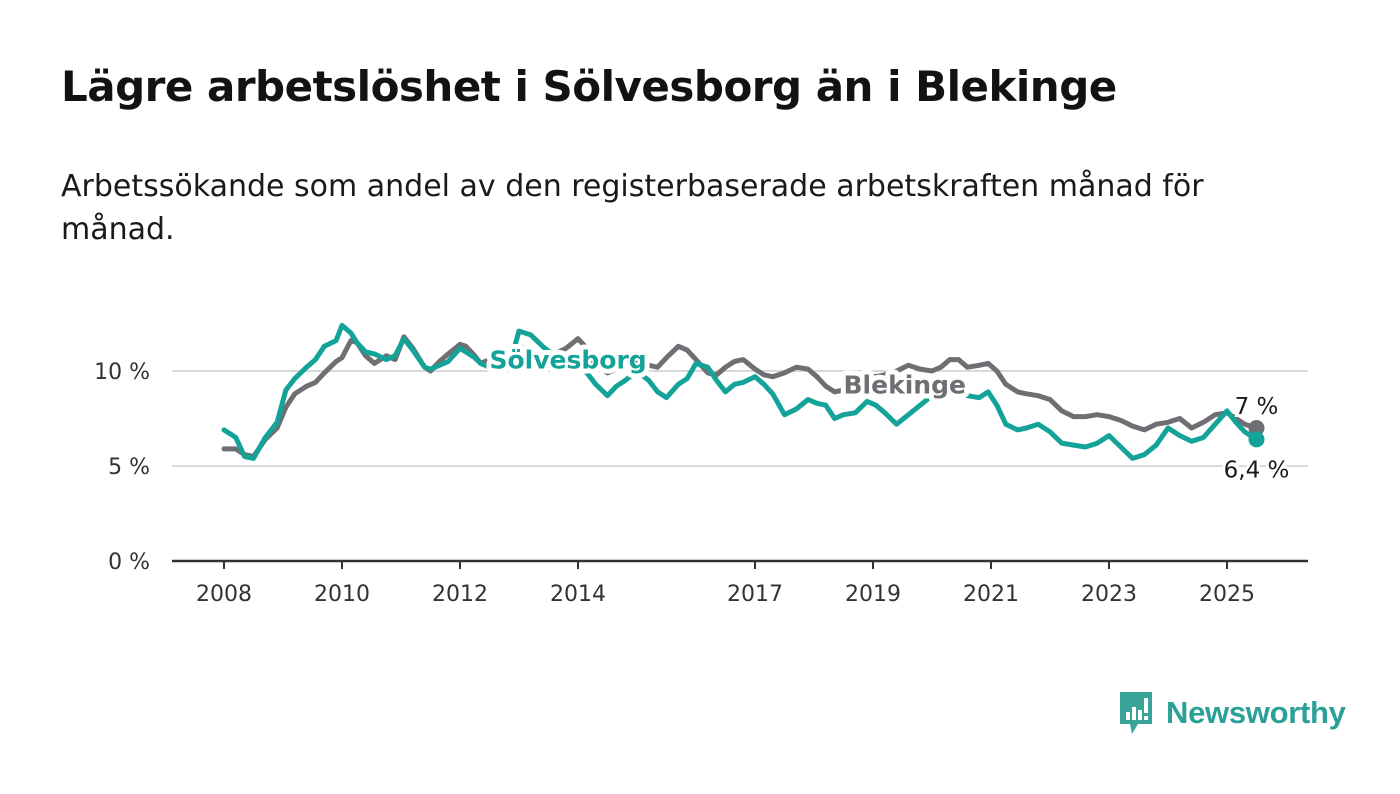 The width and height of the screenshot is (1400, 794). What do you see at coordinates (991, 594) in the screenshot?
I see `x-tick-label: 2021` at bounding box center [991, 594].